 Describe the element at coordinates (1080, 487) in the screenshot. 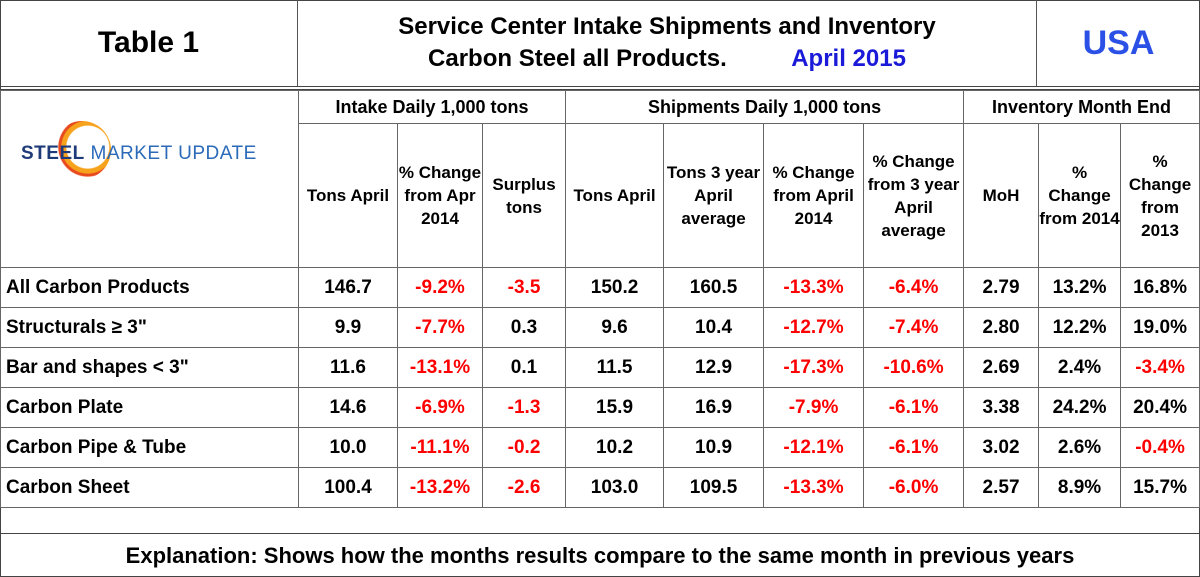

I see `table-cell: 8.9%` at that location.